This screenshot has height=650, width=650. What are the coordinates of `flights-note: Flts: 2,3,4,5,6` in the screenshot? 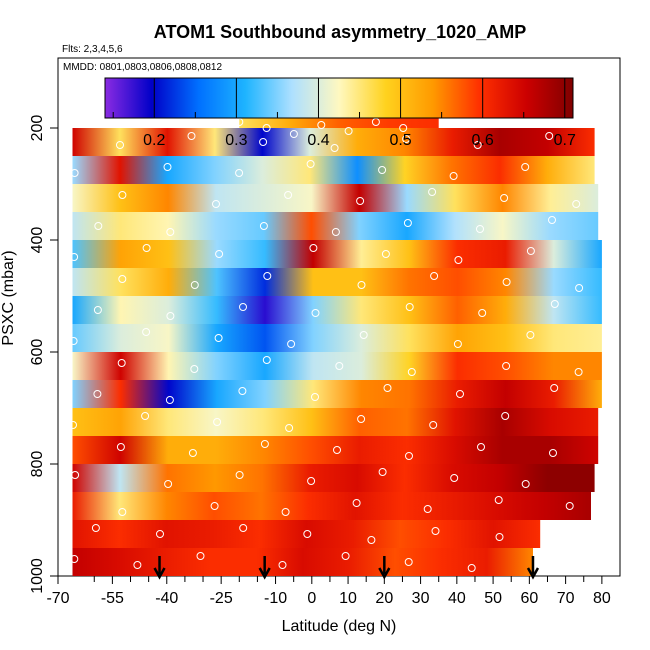 It's located at (92, 49).